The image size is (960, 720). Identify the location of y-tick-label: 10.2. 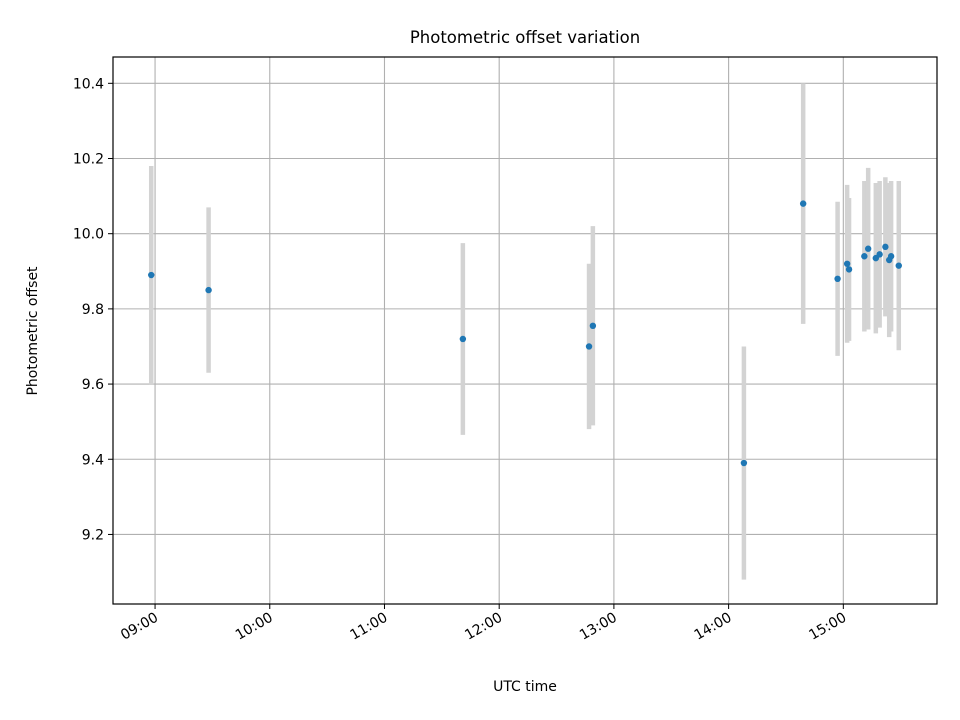
(88, 160).